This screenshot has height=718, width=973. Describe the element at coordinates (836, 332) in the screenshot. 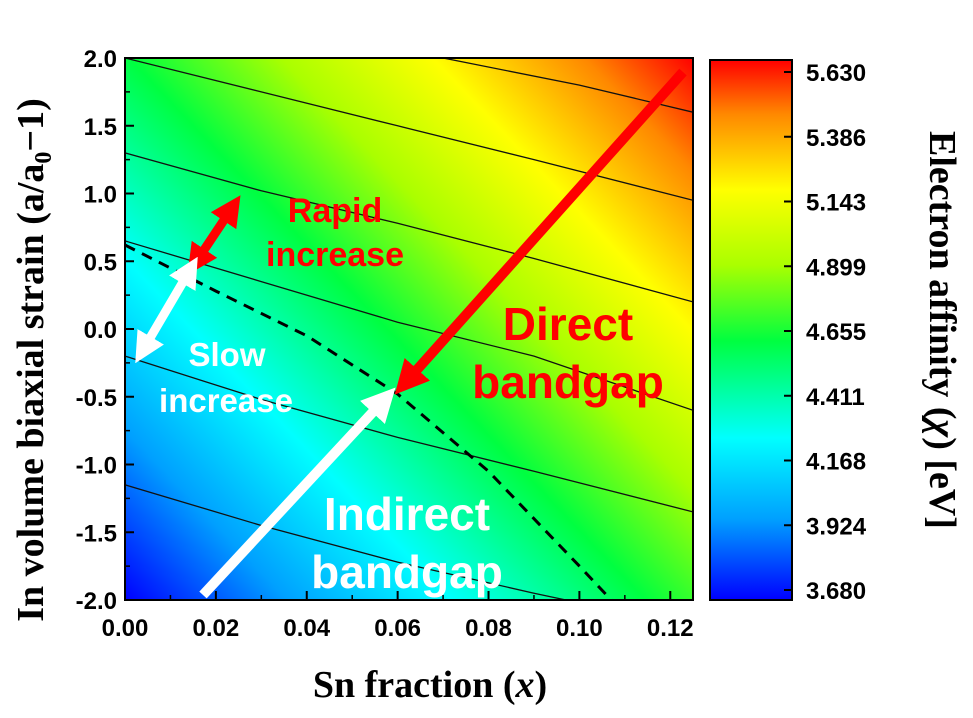

I see `colorbar-tick-label: 4.655` at that location.